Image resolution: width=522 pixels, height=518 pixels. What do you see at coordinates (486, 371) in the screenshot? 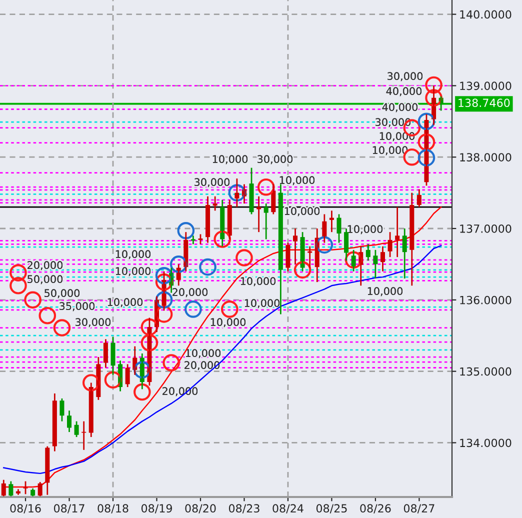
I see `y-tick-label: 135.0000` at bounding box center [486, 371].